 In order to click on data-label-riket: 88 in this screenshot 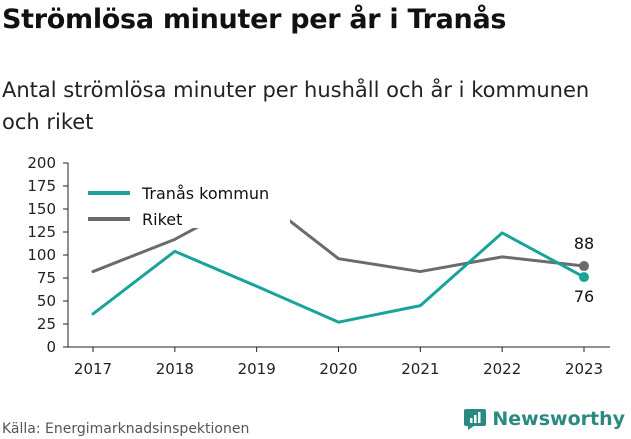, I will do `click(584, 243)`.